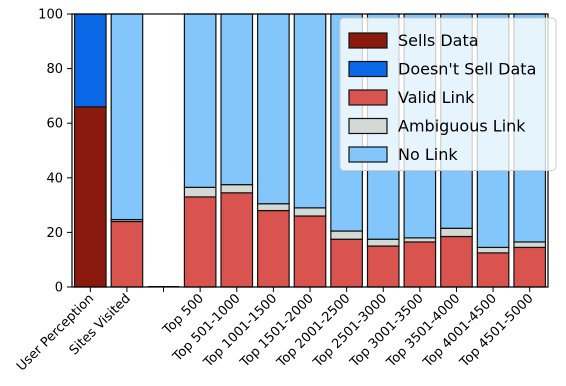  What do you see at coordinates (237, 99) in the screenshot?
I see `bar-segment-top-501-1000-no-link` at bounding box center [237, 99].